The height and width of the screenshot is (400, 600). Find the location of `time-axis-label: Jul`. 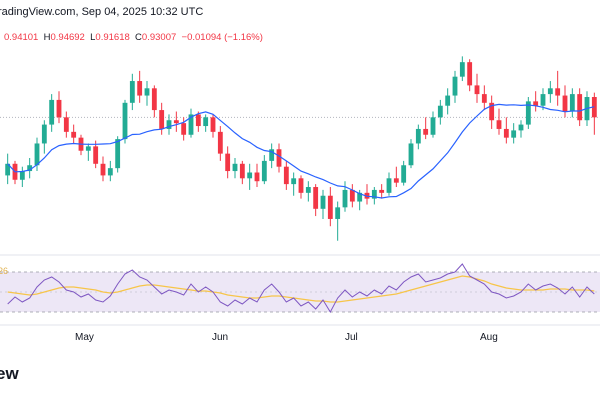

time-axis-label: Jul is located at coordinates (351, 337).